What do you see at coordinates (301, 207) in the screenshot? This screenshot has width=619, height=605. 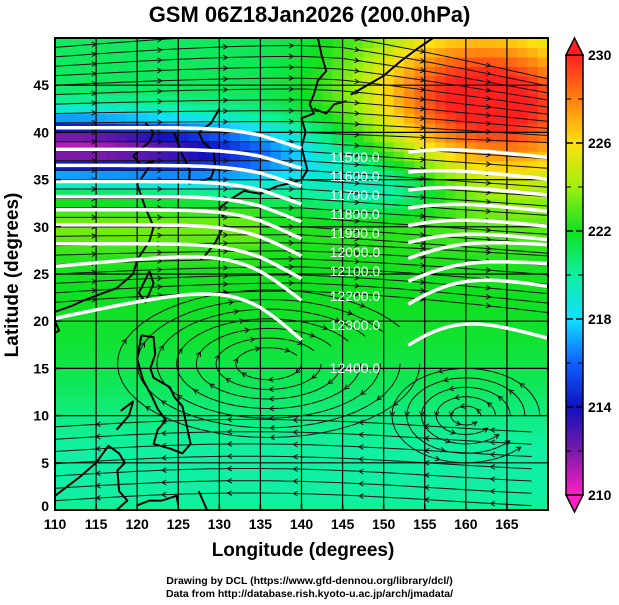 I see `streamline` at bounding box center [301, 207].